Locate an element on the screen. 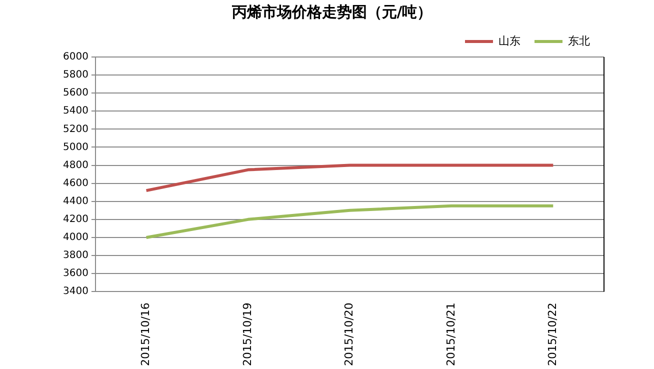  x-tick-label: 2015/10/21 is located at coordinates (451, 334).